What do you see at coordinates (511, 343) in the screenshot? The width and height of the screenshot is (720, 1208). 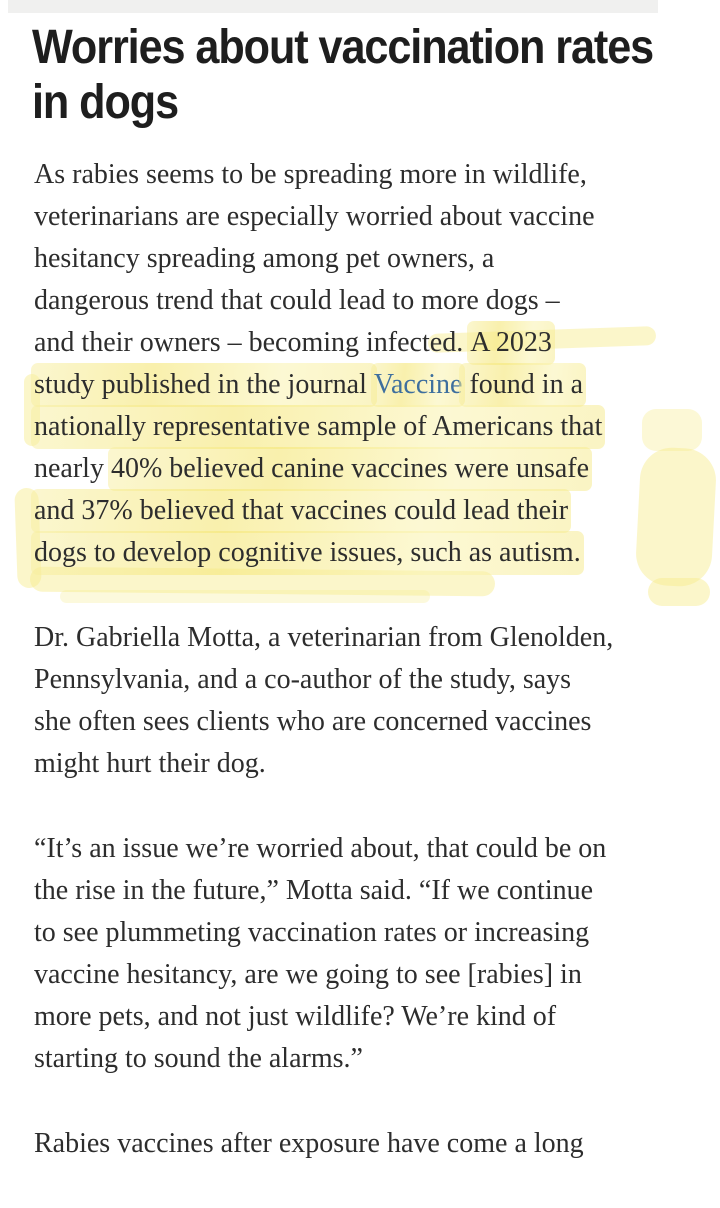 I see `highlighted-text: A 2023` at bounding box center [511, 343].